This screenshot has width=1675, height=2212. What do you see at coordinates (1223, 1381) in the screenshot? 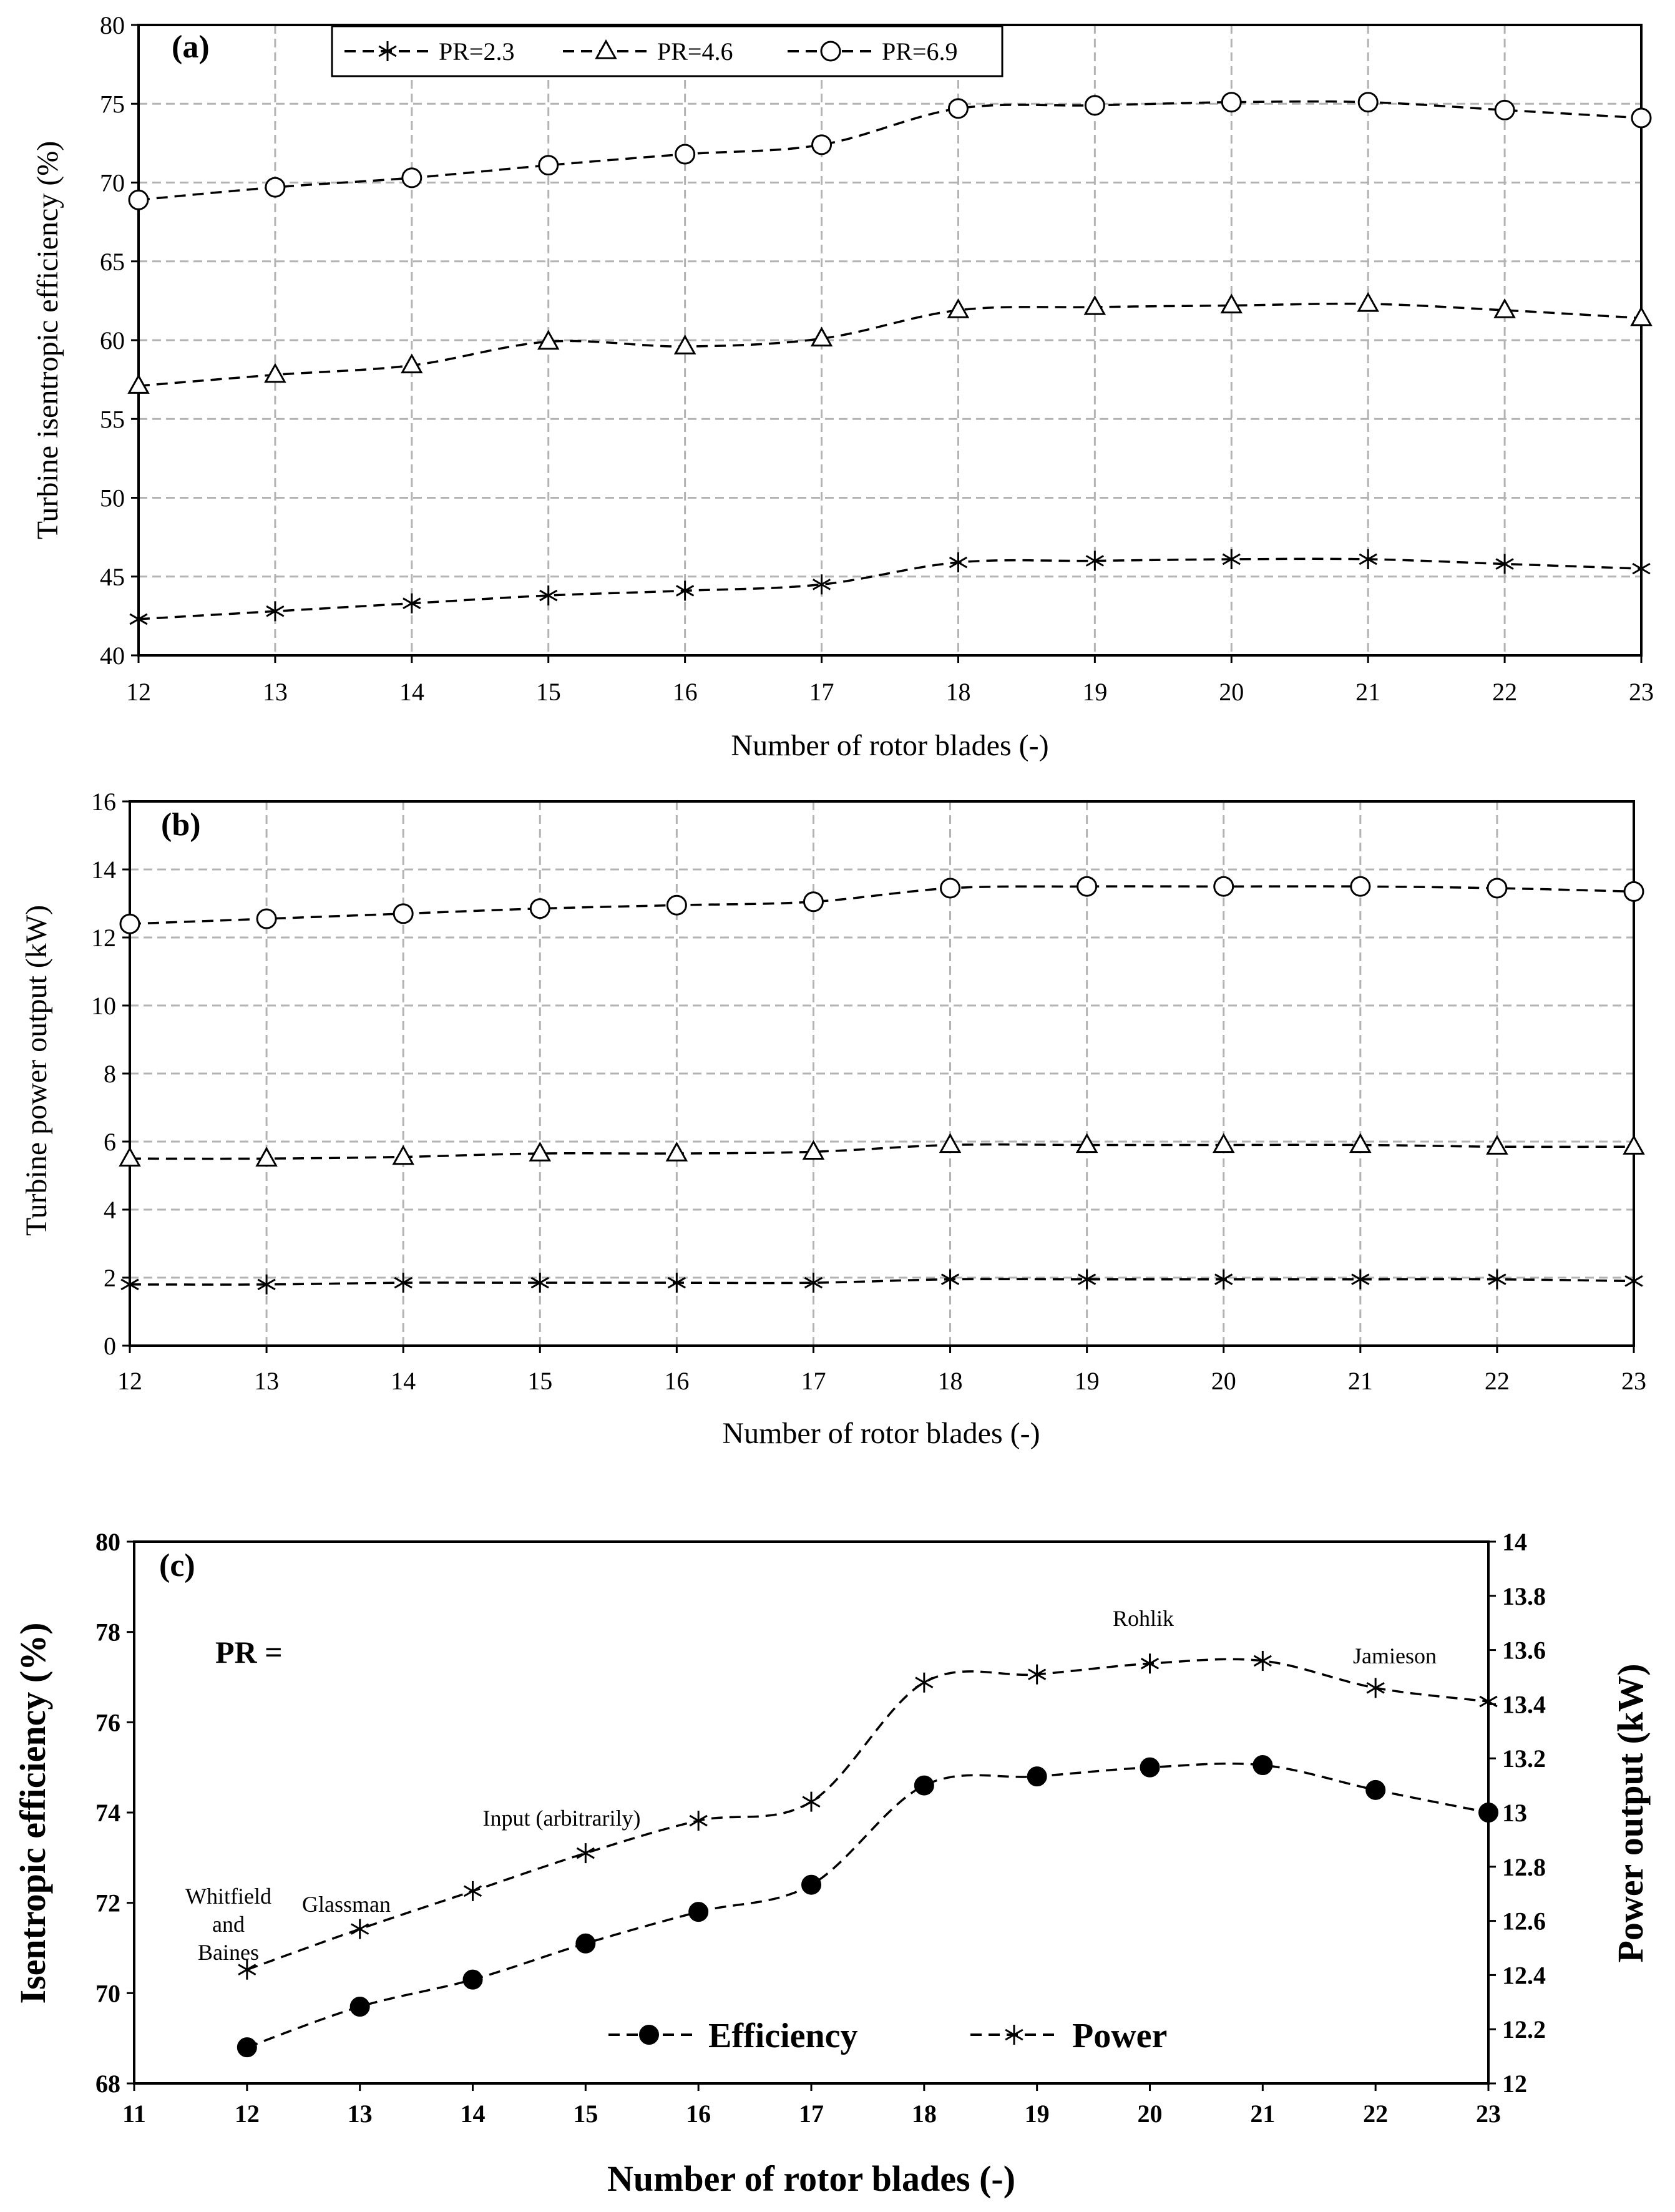
I see `x-tick-label: 20` at bounding box center [1223, 1381].